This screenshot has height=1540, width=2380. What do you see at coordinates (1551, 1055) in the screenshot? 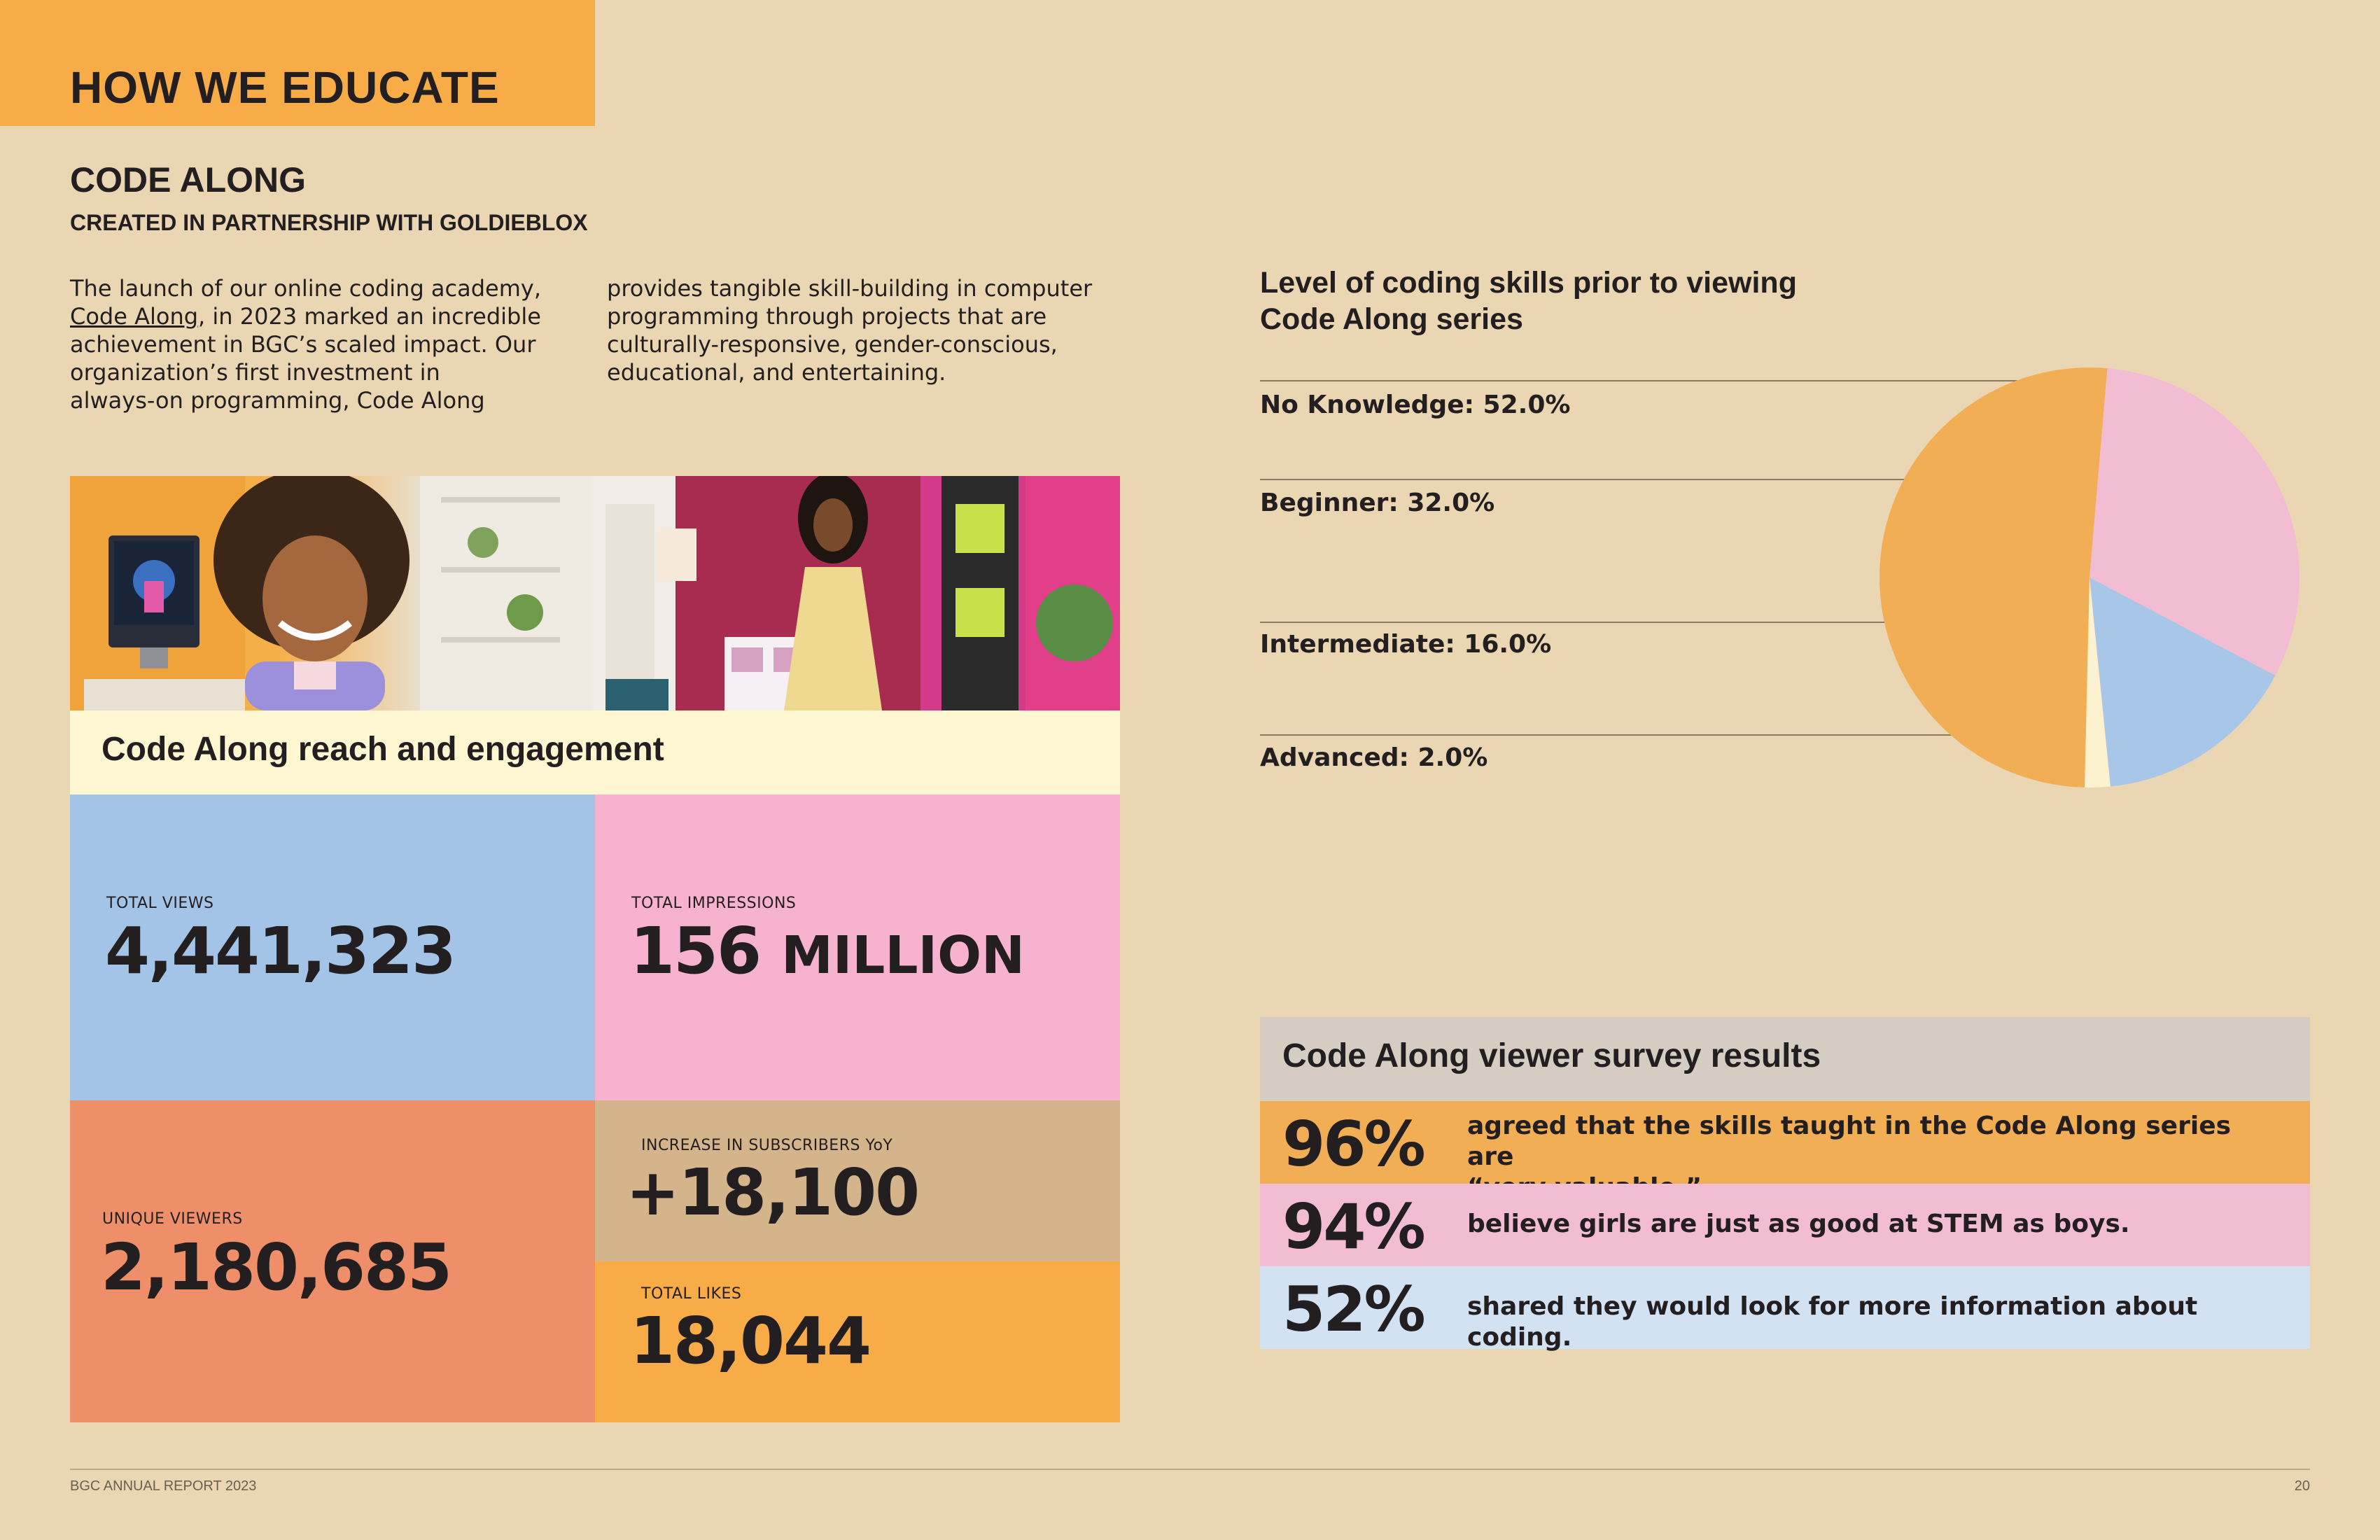
I see `survey-title: Code Along viewer survey results` at bounding box center [1551, 1055].